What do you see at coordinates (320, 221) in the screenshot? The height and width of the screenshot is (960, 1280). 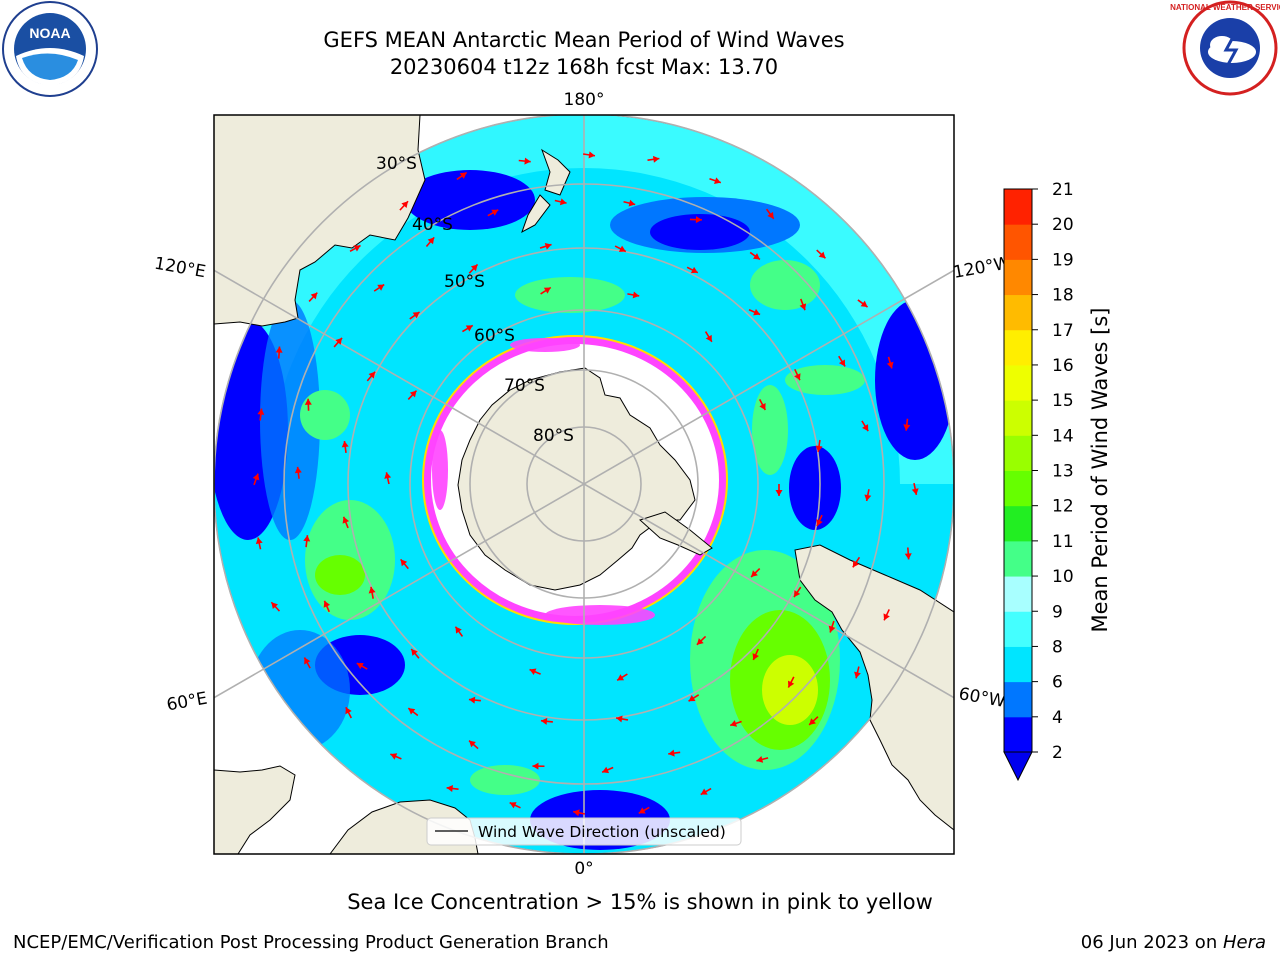 I see `australia-landmass` at bounding box center [320, 221].